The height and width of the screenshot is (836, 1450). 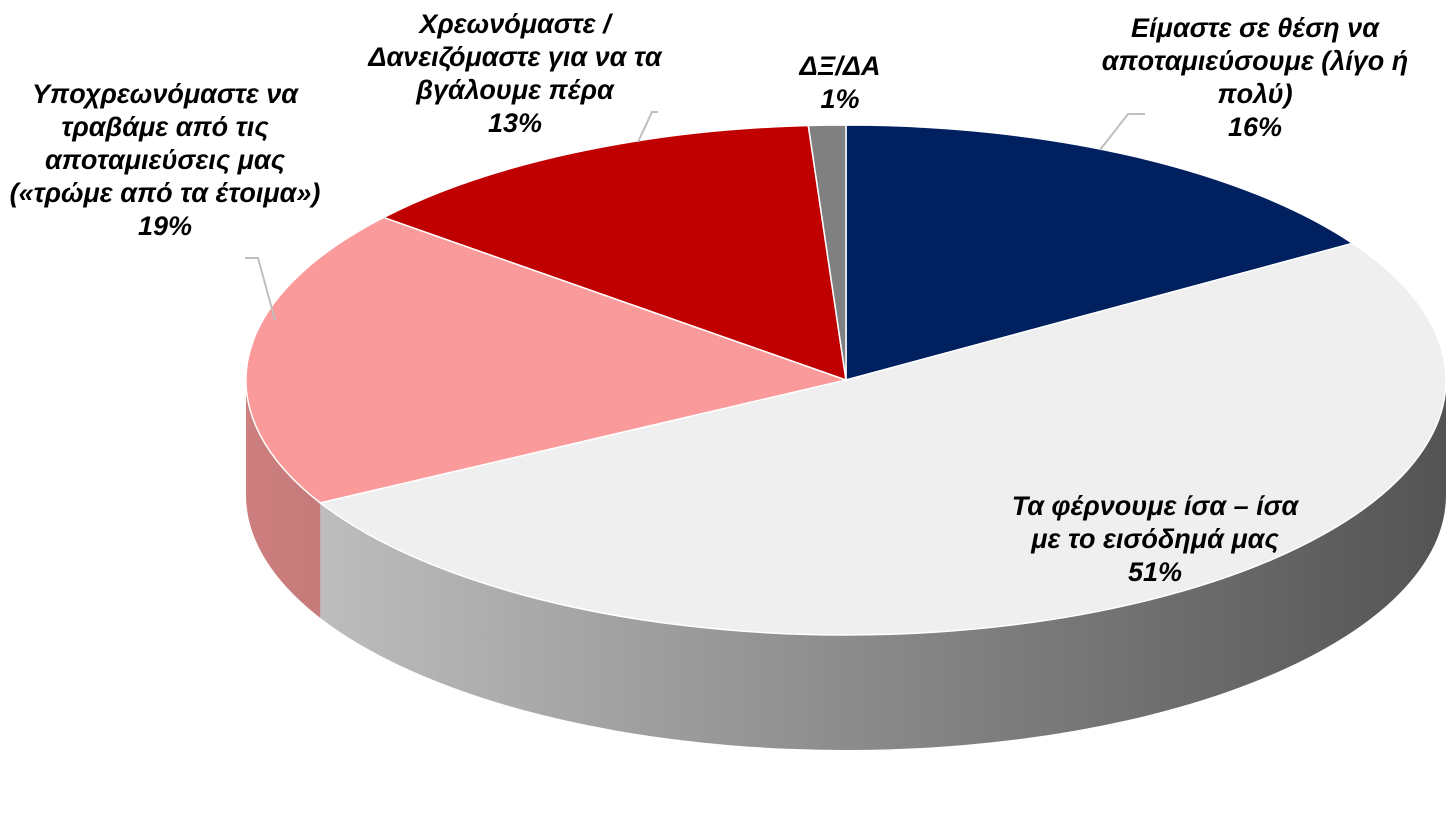 I want to click on value-label: 1%, so click(x=840, y=99).